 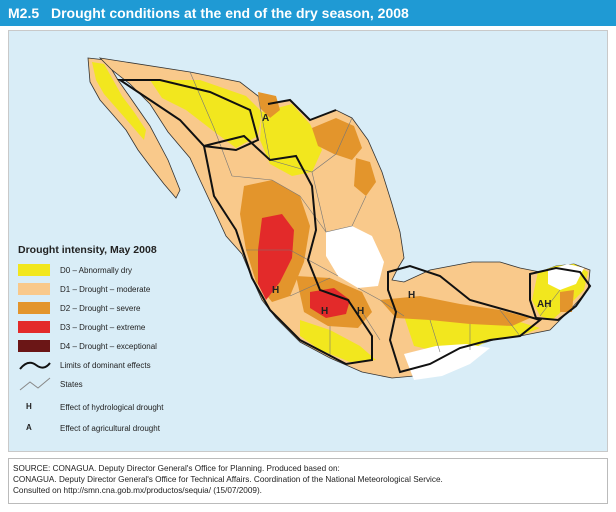 What do you see at coordinates (71, 384) in the screenshot?
I see `legend-label-states: States` at bounding box center [71, 384].